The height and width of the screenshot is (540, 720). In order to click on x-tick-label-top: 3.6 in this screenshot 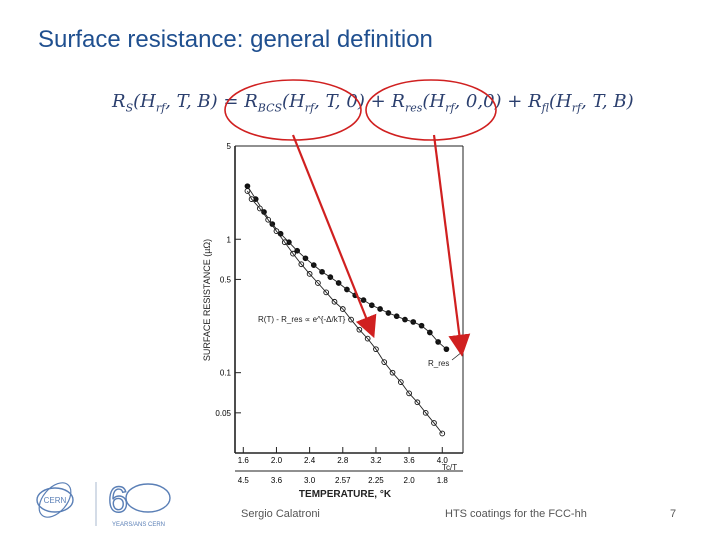, I will do `click(410, 460)`.